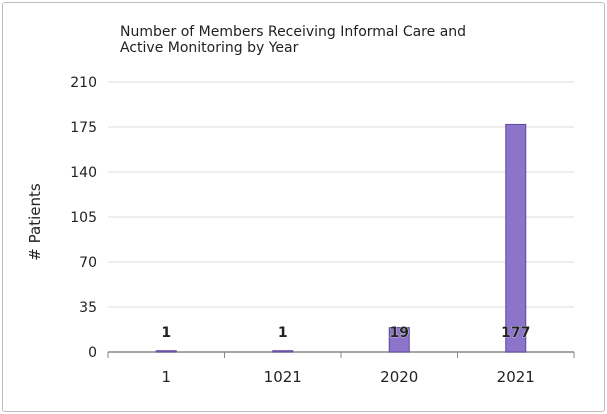 This screenshot has width=607, height=414. Describe the element at coordinates (283, 377) in the screenshot. I see `x-tick-label: 1021` at that location.